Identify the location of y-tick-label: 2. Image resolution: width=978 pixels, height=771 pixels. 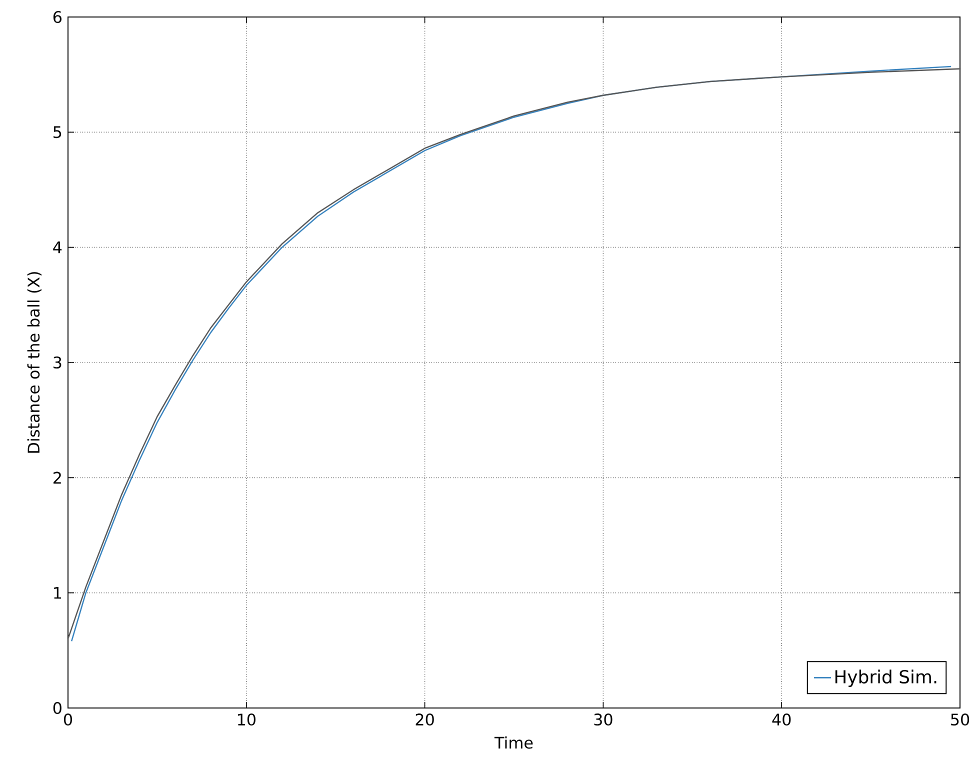
(57, 478).